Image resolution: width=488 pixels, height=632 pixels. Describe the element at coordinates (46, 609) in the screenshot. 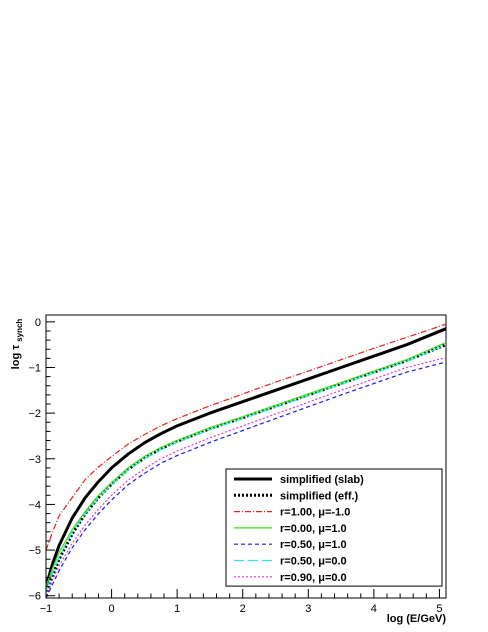

I see `x-tick-label: −1` at that location.